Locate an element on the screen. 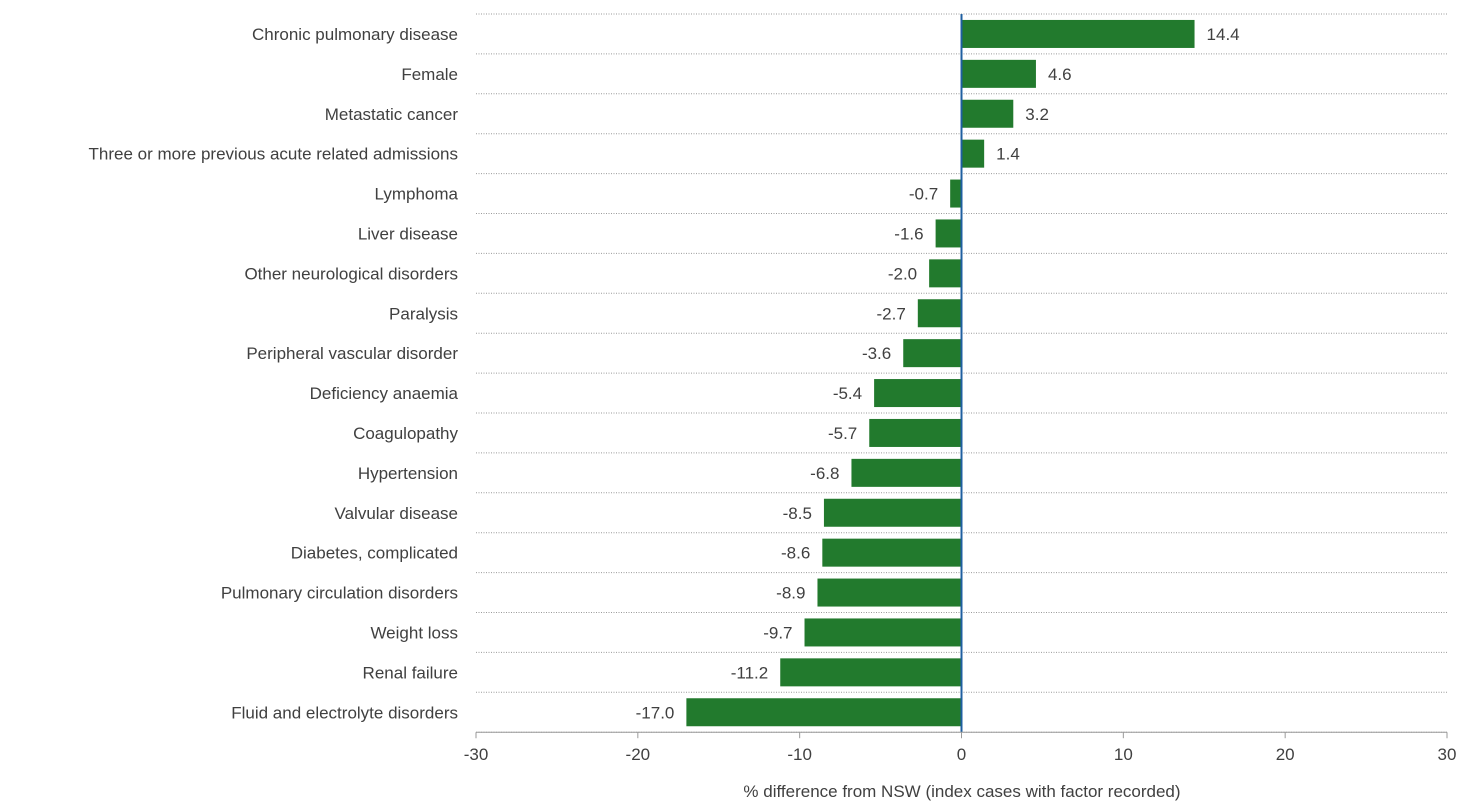 The image size is (1463, 803). x-tick-label: -10 is located at coordinates (799, 754).